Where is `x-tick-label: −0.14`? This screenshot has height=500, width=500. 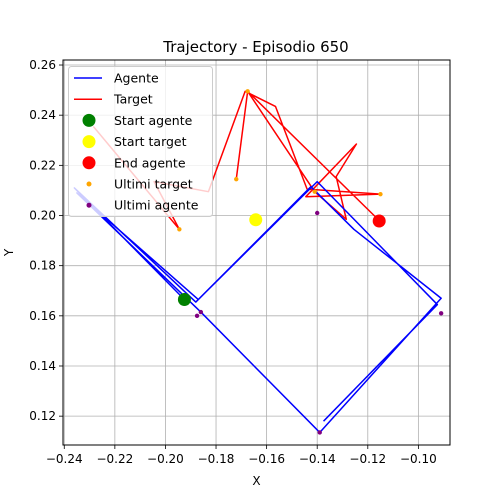
x-tick-label: −0.14 is located at coordinates (317, 459).